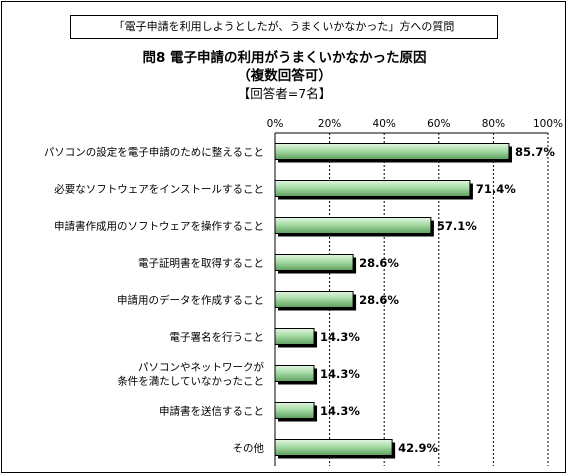  I want to click on data-label: 85.7%, so click(535, 152).